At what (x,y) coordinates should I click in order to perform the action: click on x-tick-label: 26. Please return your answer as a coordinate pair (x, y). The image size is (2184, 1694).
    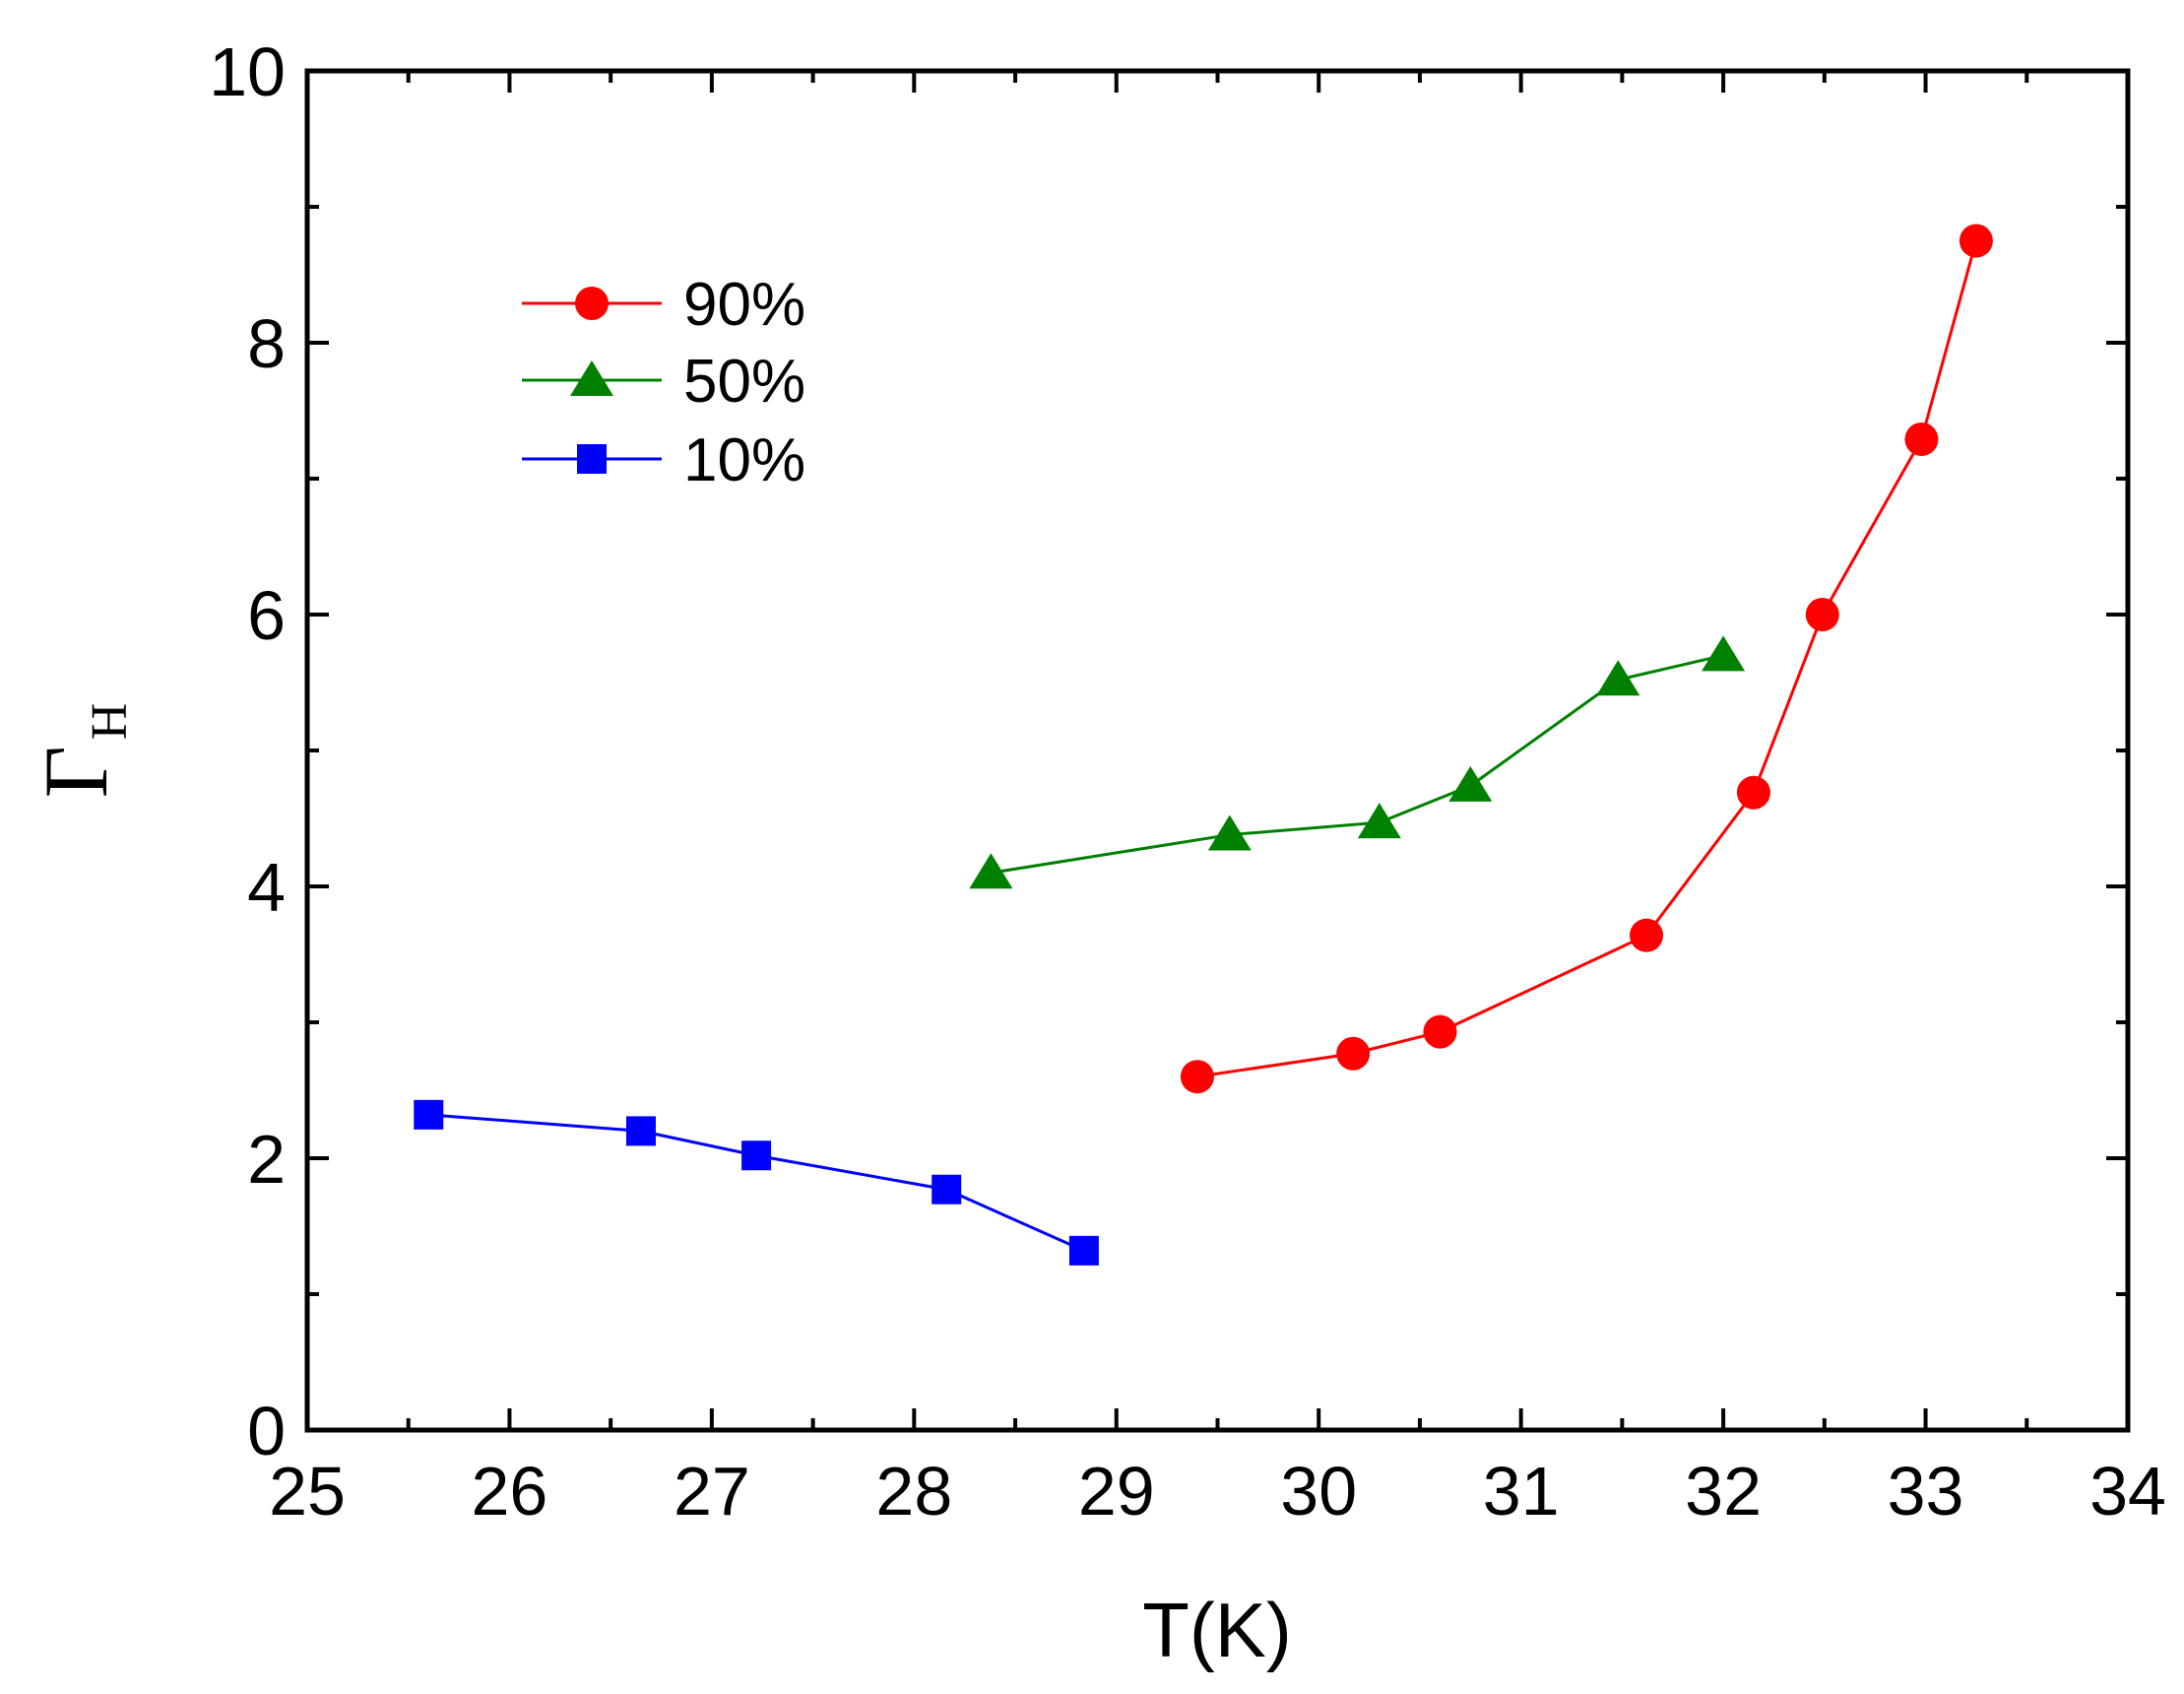
    Looking at the image, I should click on (510, 1491).